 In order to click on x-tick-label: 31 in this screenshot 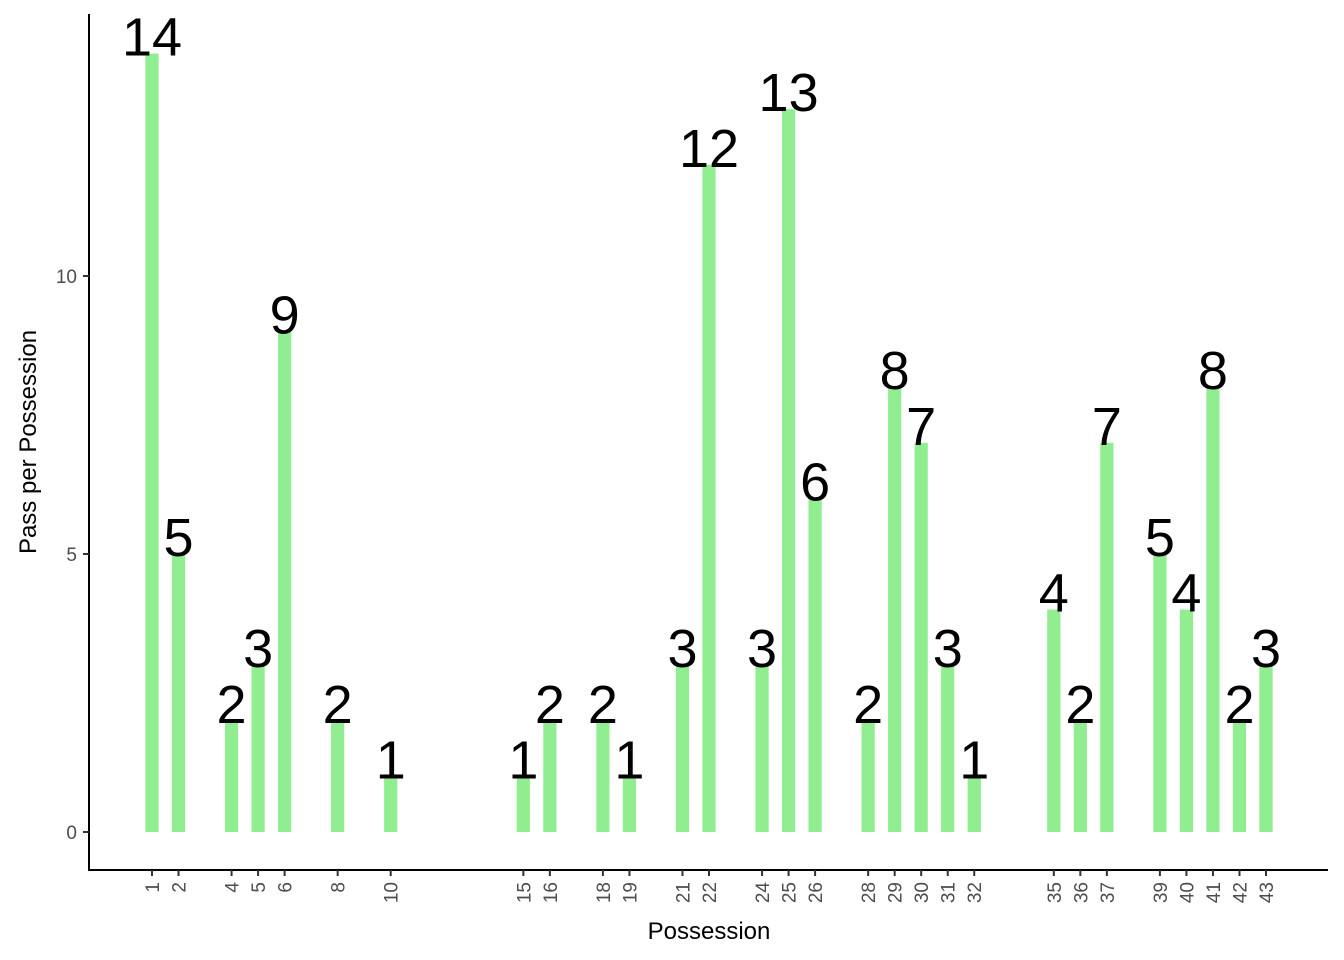, I will do `click(949, 892)`.